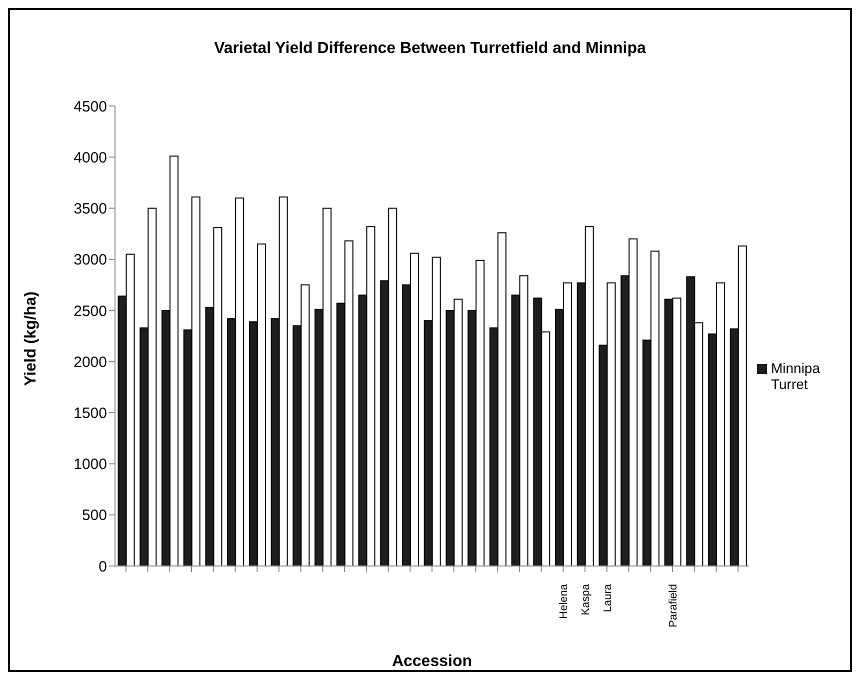  I want to click on series-label: Turret, so click(789, 384).